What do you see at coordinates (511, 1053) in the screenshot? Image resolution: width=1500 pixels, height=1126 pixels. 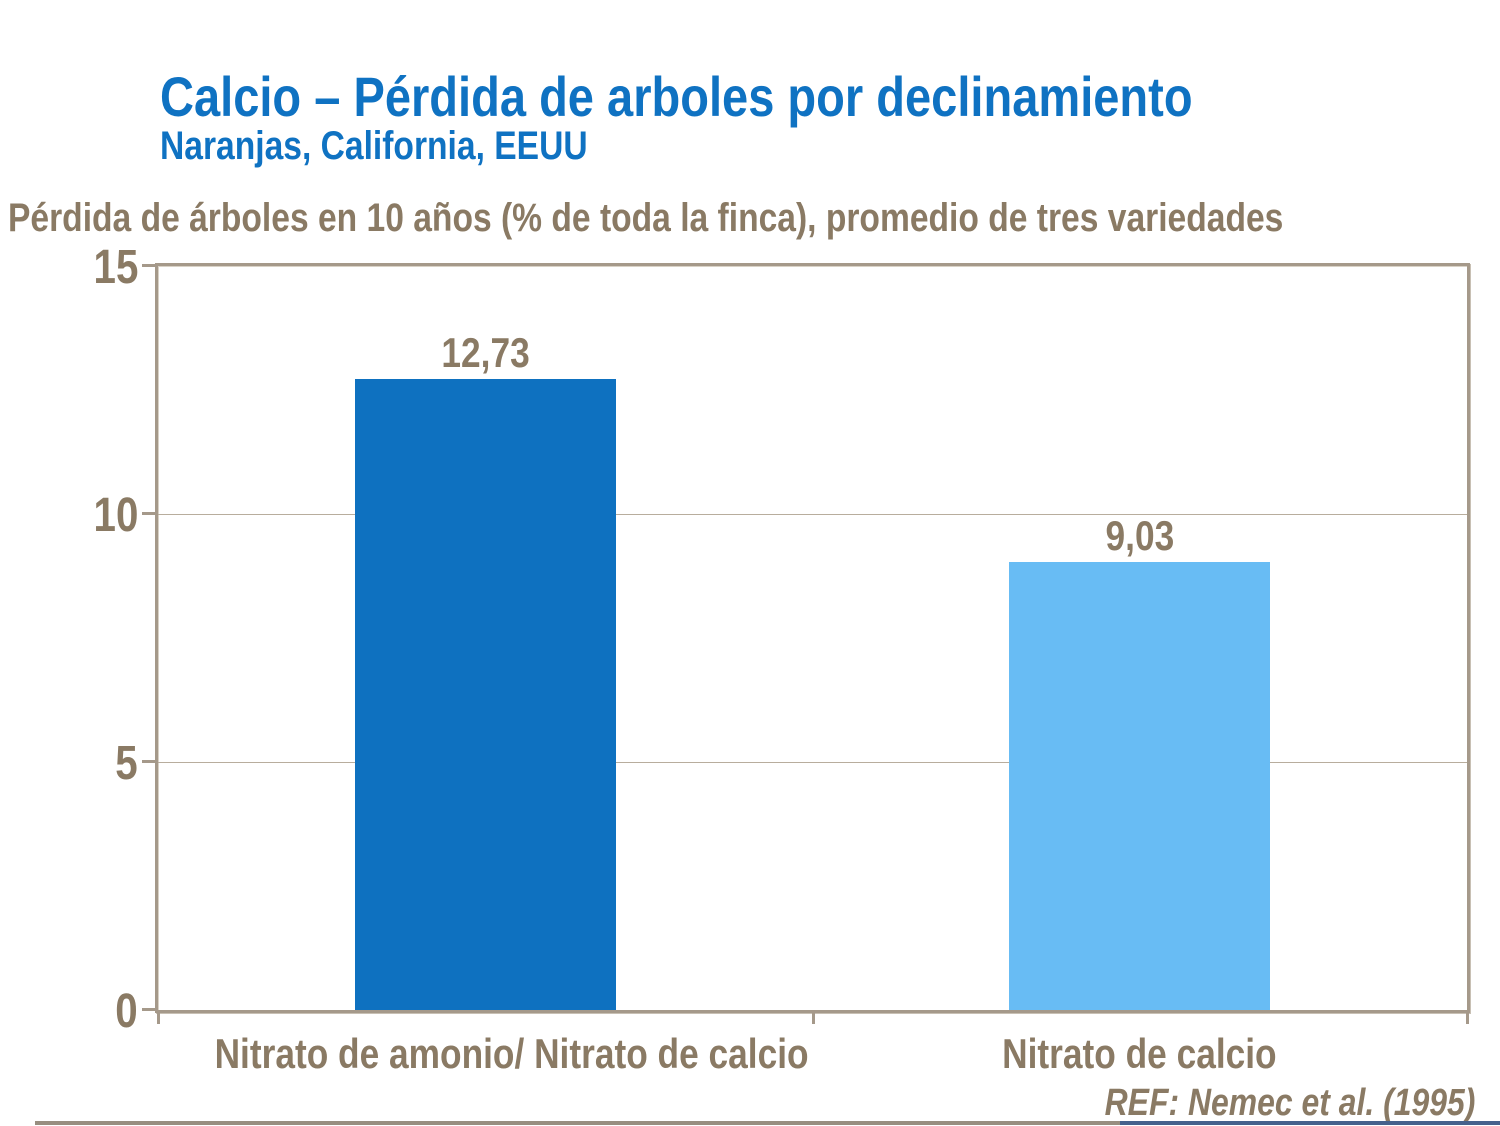 I see `x-category-label-1-text: Nitrato de amonio/ Nitrato de calcio` at bounding box center [511, 1053].